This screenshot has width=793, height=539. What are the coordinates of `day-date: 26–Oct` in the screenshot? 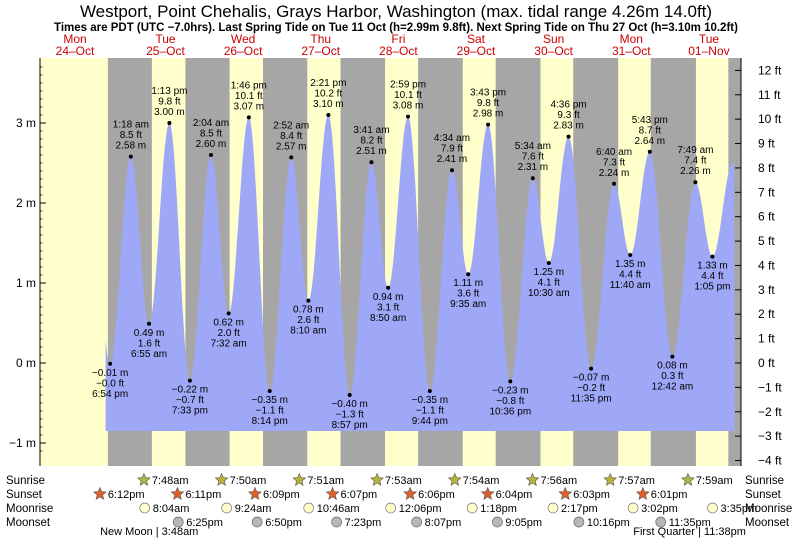 It's located at (243, 51).